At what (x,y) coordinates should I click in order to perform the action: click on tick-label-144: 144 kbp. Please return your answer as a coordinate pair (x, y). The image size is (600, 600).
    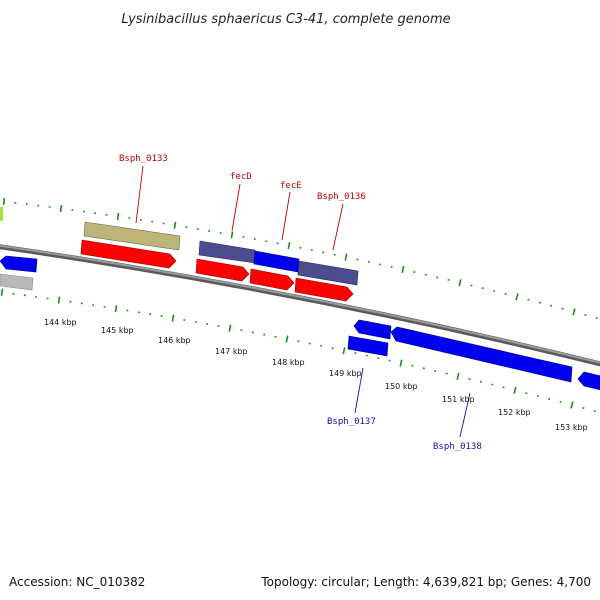
    Looking at the image, I should click on (60, 322).